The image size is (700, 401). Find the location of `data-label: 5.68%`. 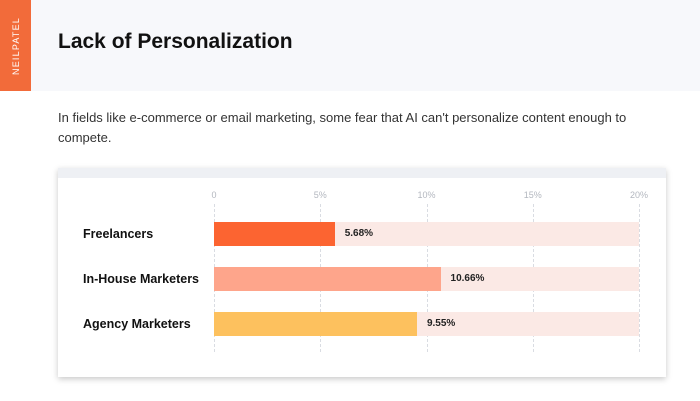

data-label: 5.68% is located at coordinates (359, 233).